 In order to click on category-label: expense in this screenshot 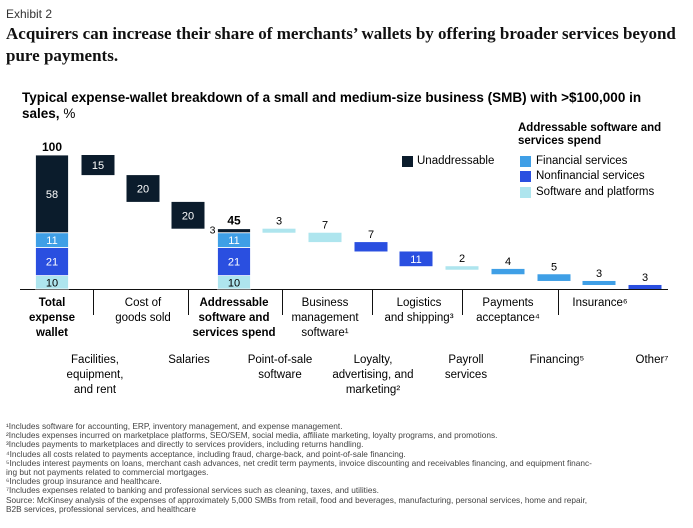, I will do `click(52, 318)`.